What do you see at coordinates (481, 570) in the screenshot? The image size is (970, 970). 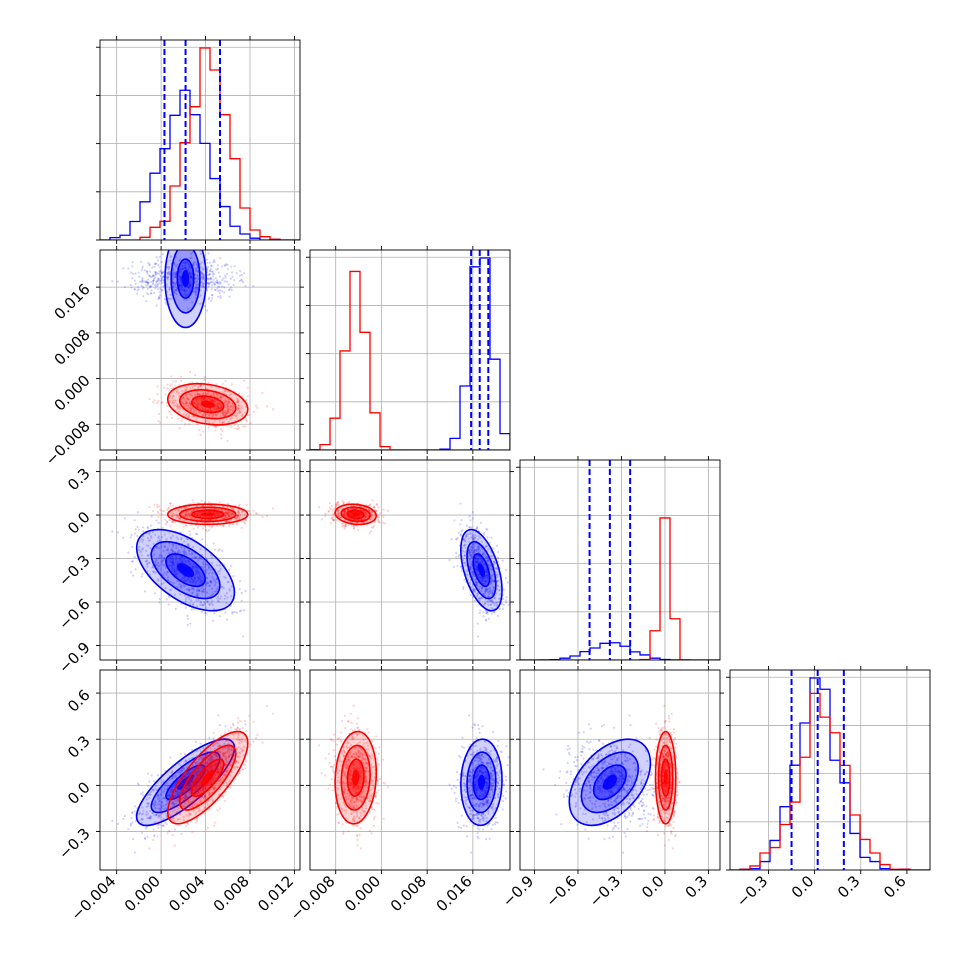 I see `contour-line` at bounding box center [481, 570].